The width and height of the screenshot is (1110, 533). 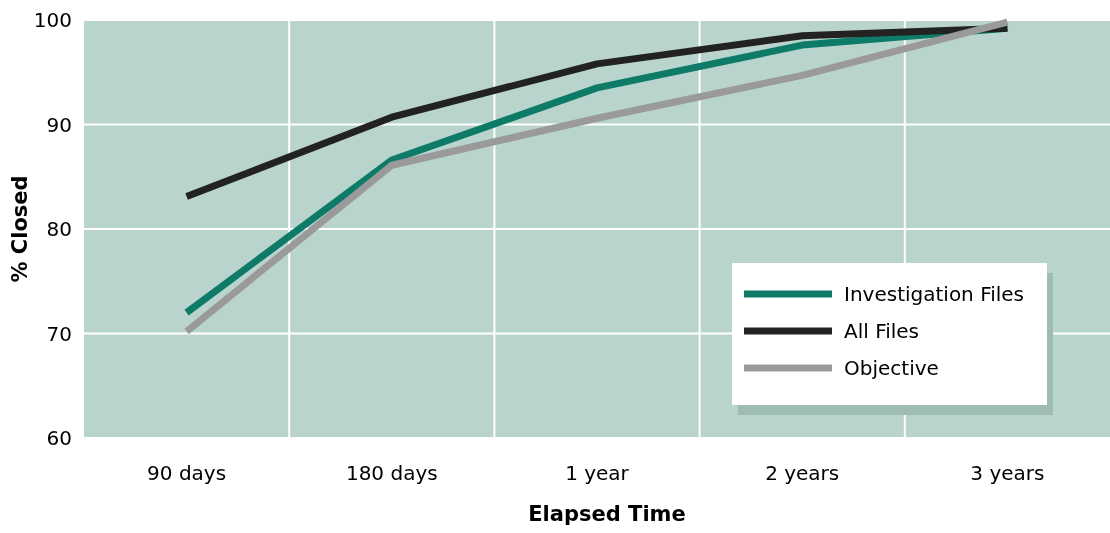 I want to click on y-tick-label: 80, so click(x=59, y=229).